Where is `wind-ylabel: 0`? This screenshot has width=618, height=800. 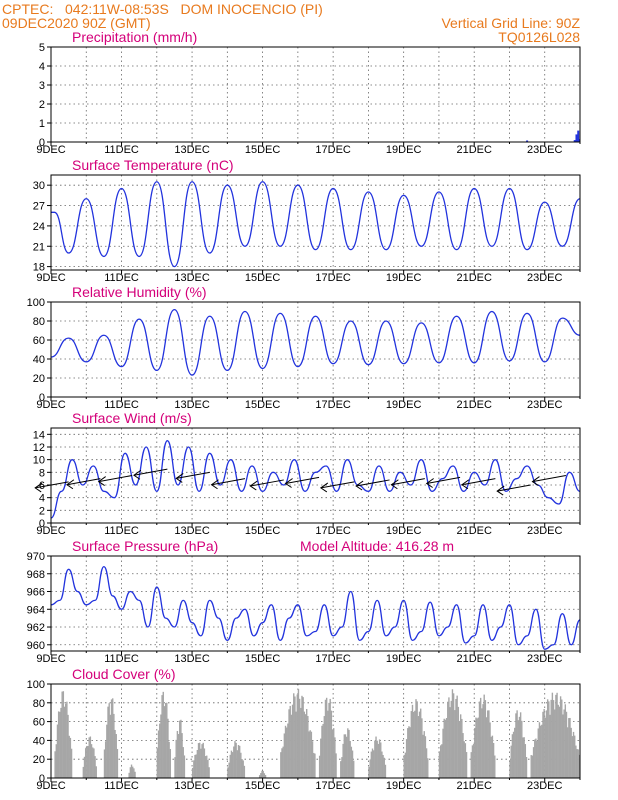 wind-ylabel: 0 is located at coordinates (42, 524).